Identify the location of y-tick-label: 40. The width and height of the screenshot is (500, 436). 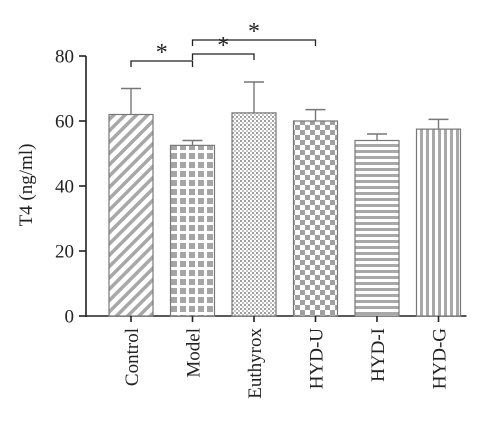
(64, 187).